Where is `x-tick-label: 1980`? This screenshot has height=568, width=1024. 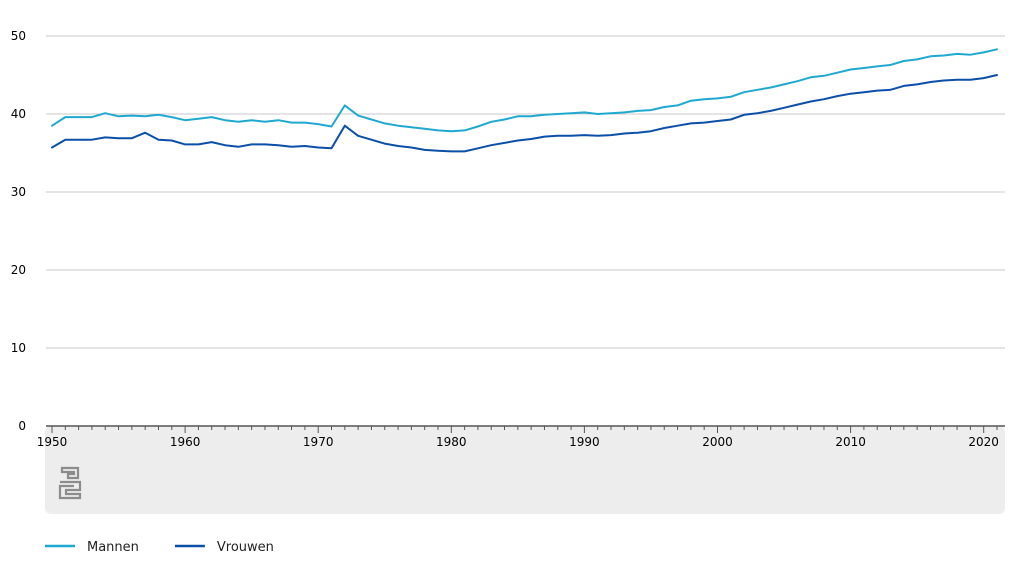
x-tick-label: 1980 is located at coordinates (451, 442).